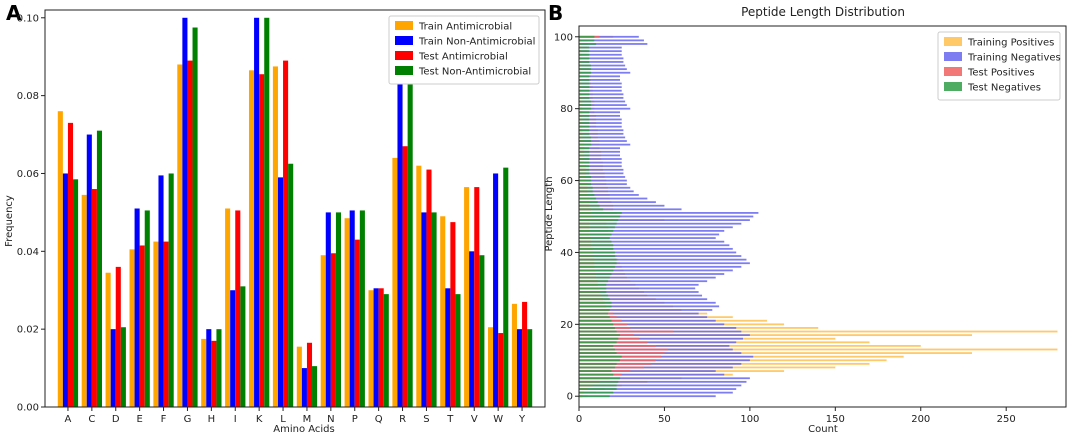 Image resolution: width=1072 pixels, height=440 pixels. What do you see at coordinates (570, 397) in the screenshot?
I see `y-tick-label: 0` at bounding box center [570, 397].